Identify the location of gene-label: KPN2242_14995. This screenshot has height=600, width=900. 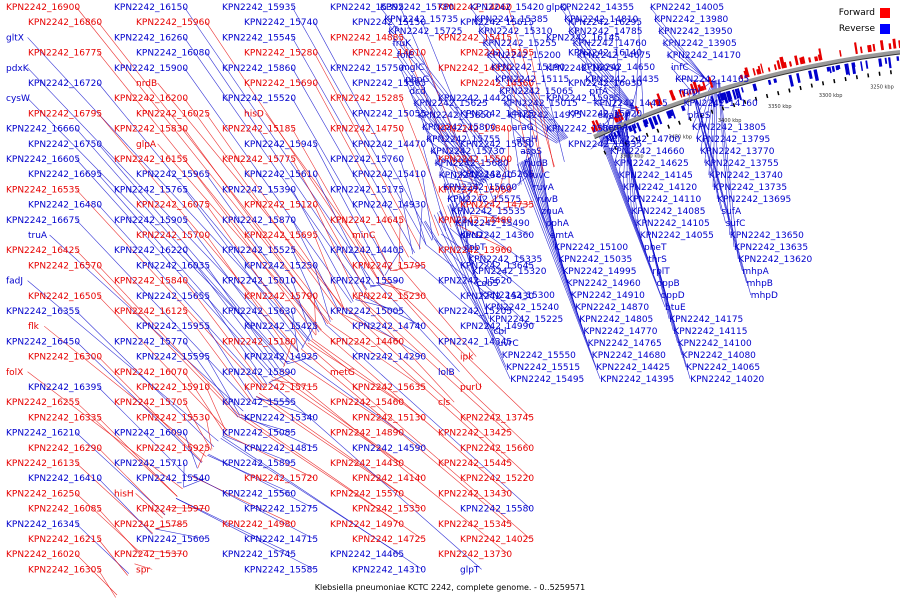
(599, 272).